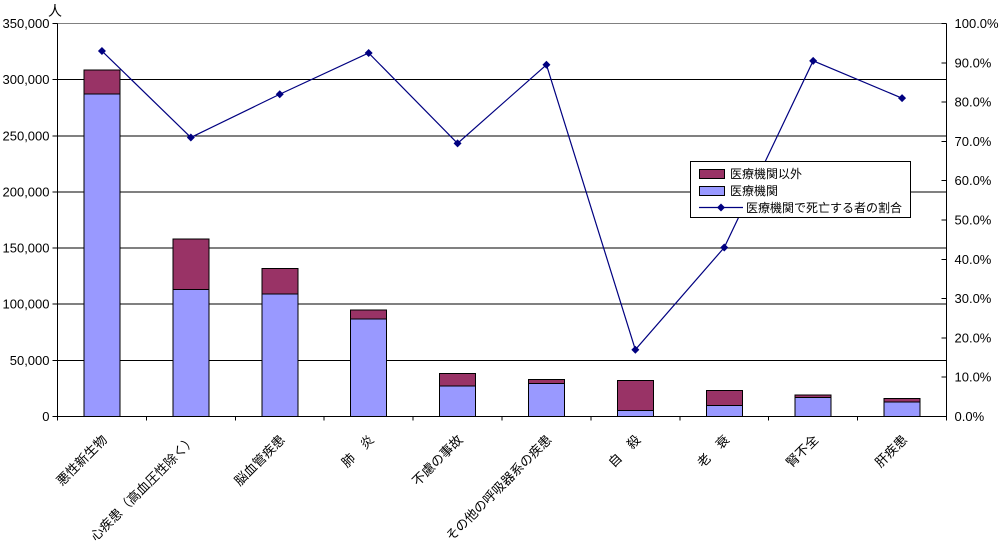 This screenshot has width=999, height=550. What do you see at coordinates (973, 141) in the screenshot?
I see `right-axis-tick-label: 70.0%` at bounding box center [973, 141].